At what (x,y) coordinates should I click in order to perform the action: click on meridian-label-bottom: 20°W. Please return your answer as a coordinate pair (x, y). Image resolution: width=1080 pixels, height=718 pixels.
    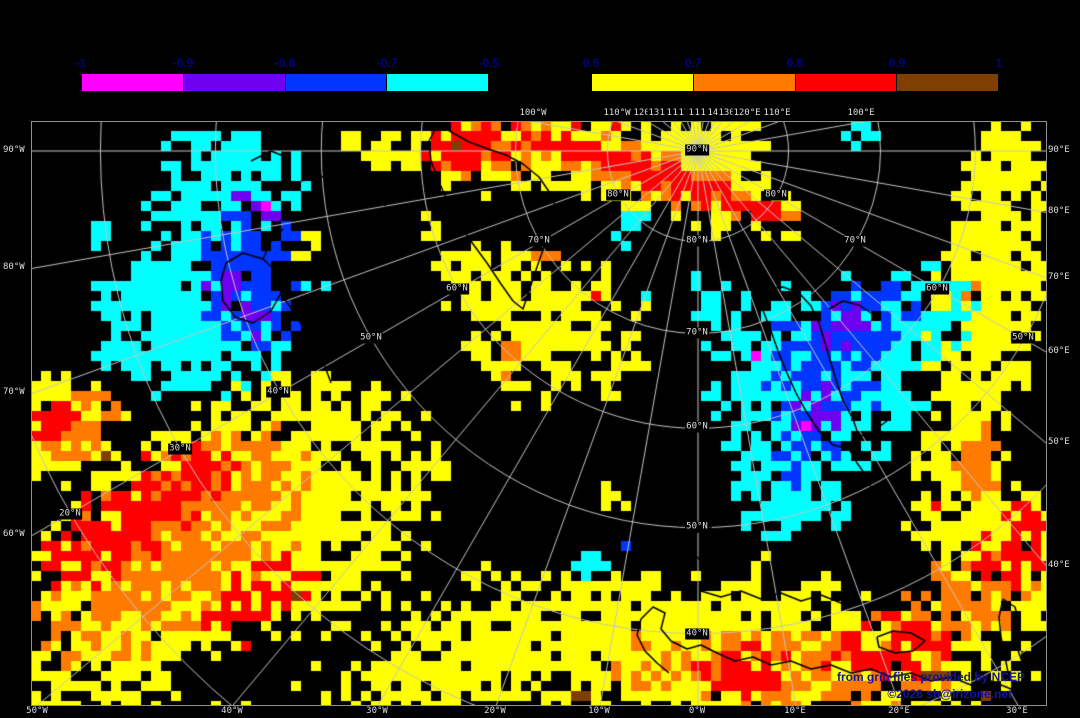
    Looking at the image, I should click on (495, 711).